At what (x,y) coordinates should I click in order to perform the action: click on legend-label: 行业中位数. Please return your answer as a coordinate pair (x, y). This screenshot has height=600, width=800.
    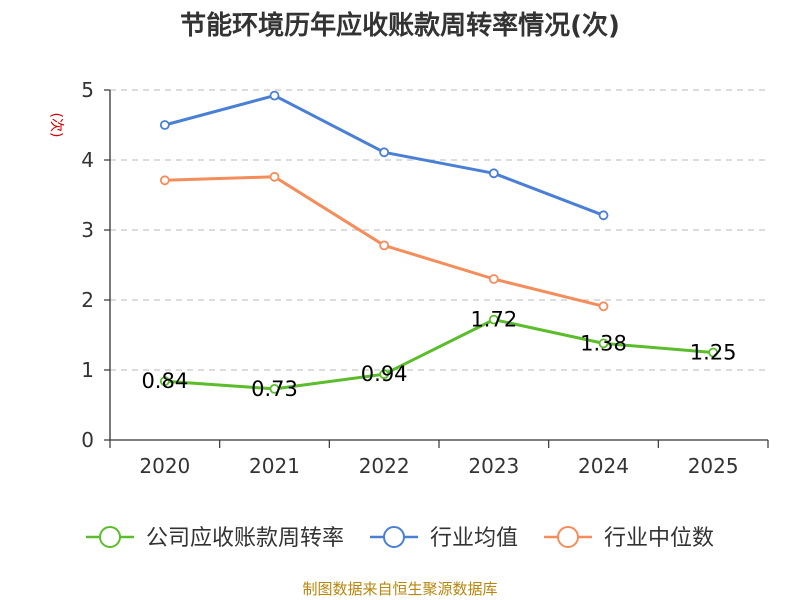
    Looking at the image, I should click on (659, 538).